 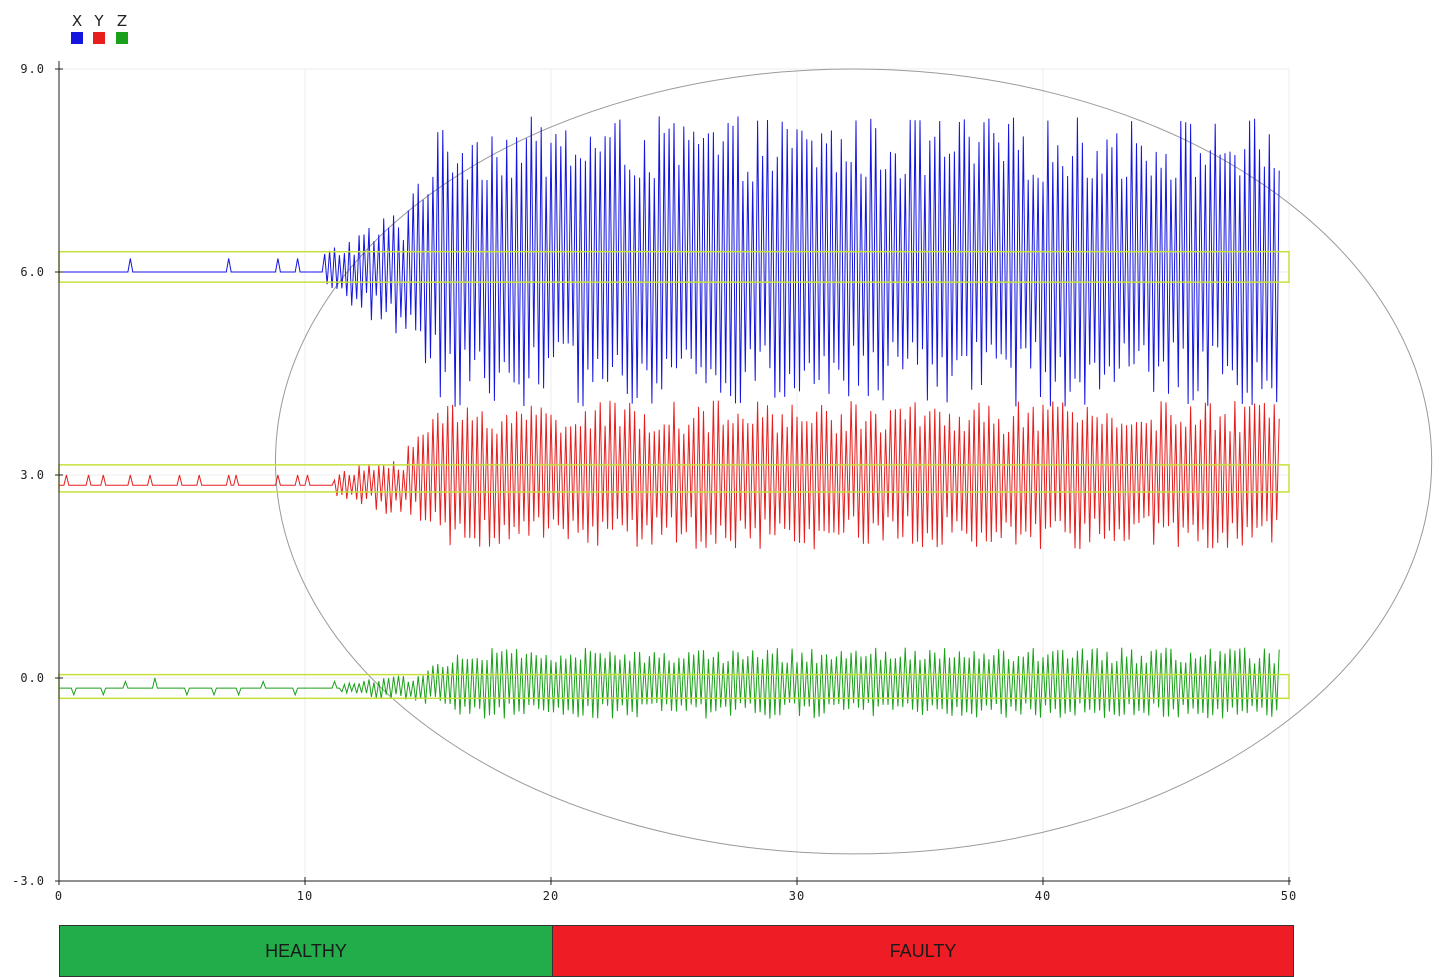 What do you see at coordinates (59, 896) in the screenshot?
I see `x-tick-label-0: 0` at bounding box center [59, 896].